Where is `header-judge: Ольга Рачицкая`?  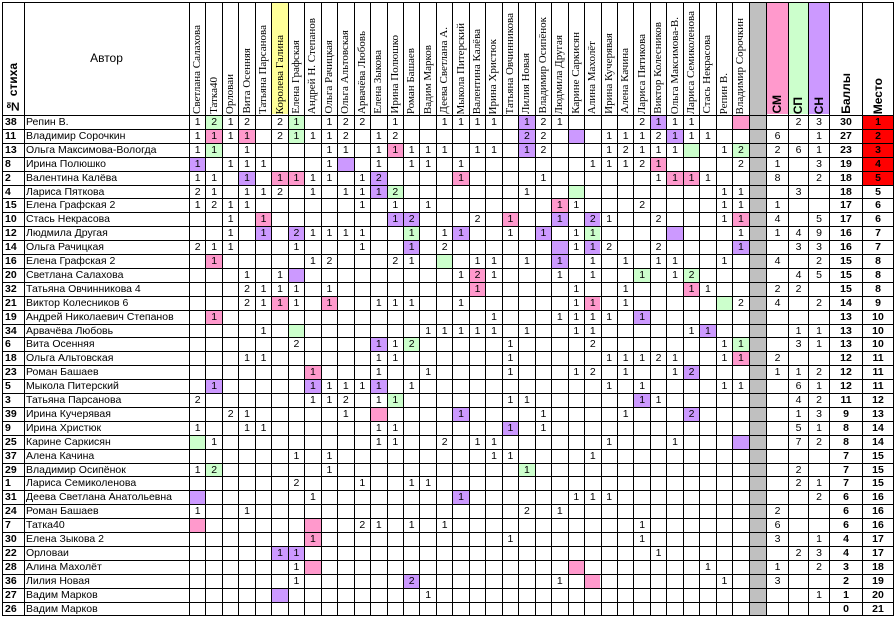 header-judge: Ольга Рачицкая is located at coordinates (328, 77).